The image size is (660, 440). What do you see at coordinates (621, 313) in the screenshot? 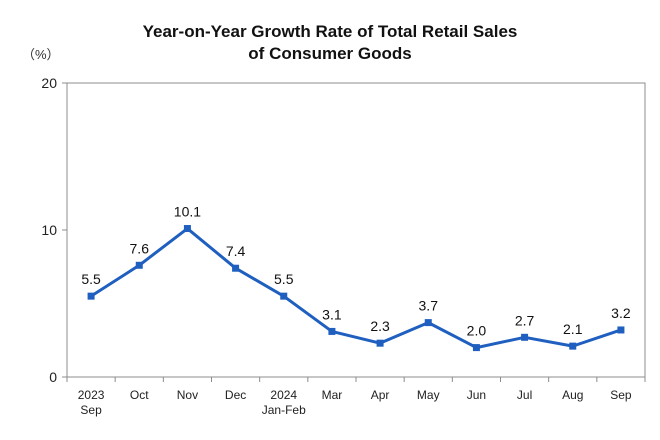
I see `data-label: 3.2` at bounding box center [621, 313].